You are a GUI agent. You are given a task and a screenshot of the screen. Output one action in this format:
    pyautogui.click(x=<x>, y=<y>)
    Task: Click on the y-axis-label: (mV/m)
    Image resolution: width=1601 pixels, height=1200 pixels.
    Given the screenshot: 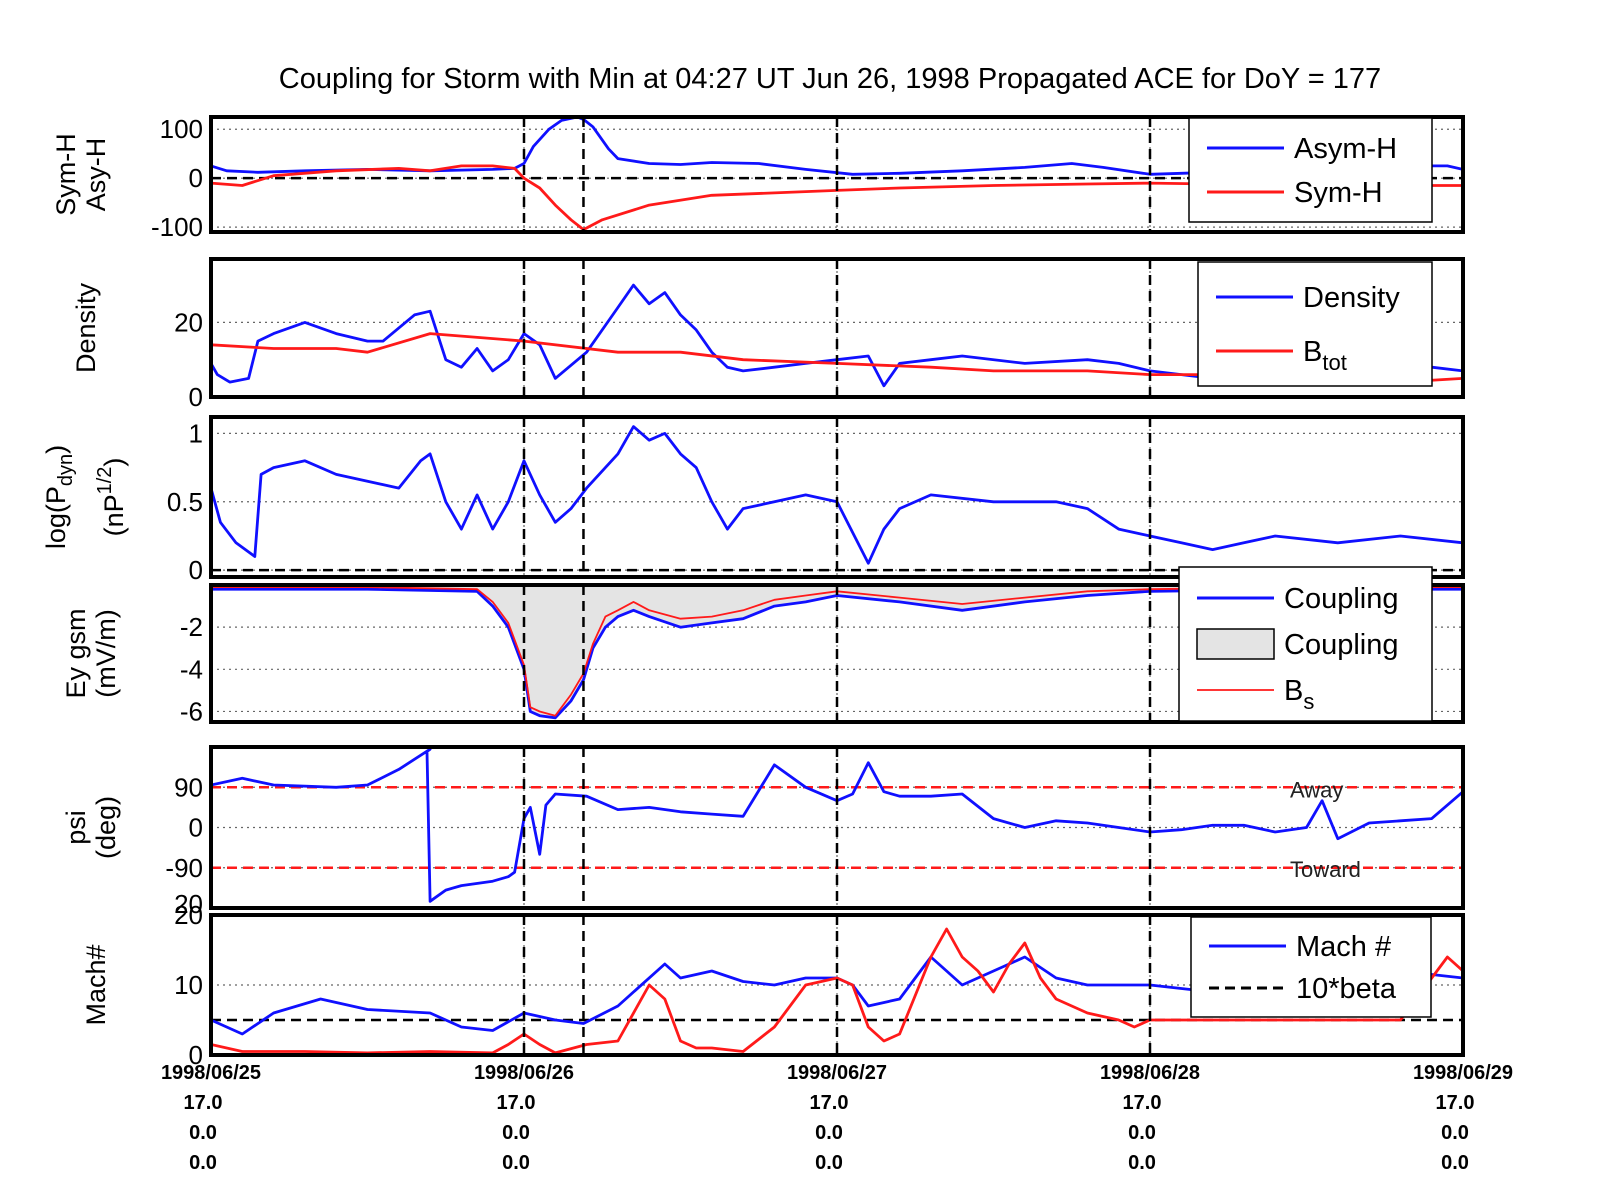 What is the action you would take?
    pyautogui.click(x=106, y=653)
    